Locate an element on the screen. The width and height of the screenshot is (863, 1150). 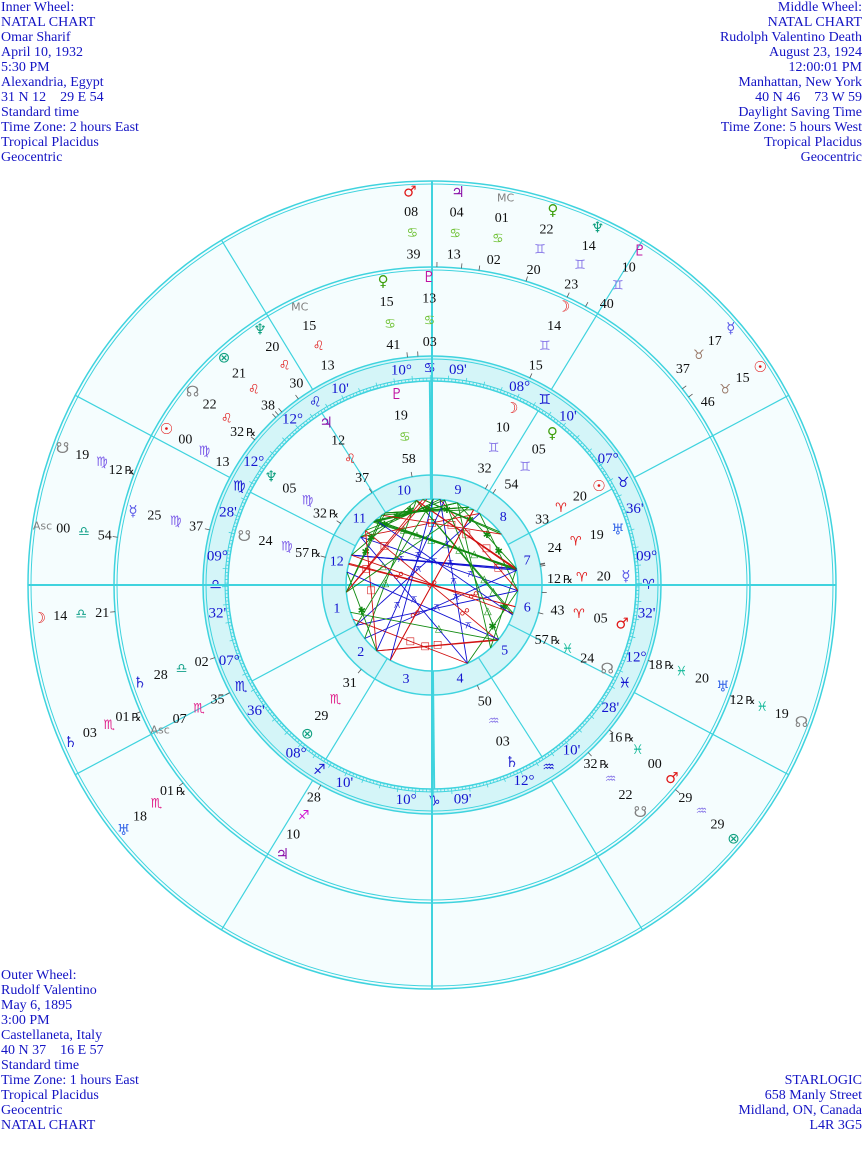
info-line: Time Zone: 5 hours West is located at coordinates (791, 127).